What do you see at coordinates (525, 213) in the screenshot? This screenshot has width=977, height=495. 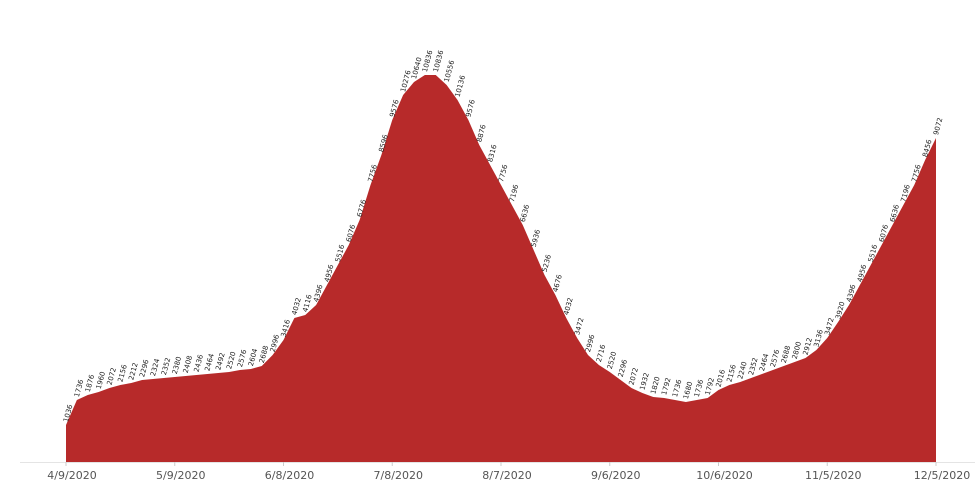 I see `data-label: 6636` at bounding box center [525, 213].